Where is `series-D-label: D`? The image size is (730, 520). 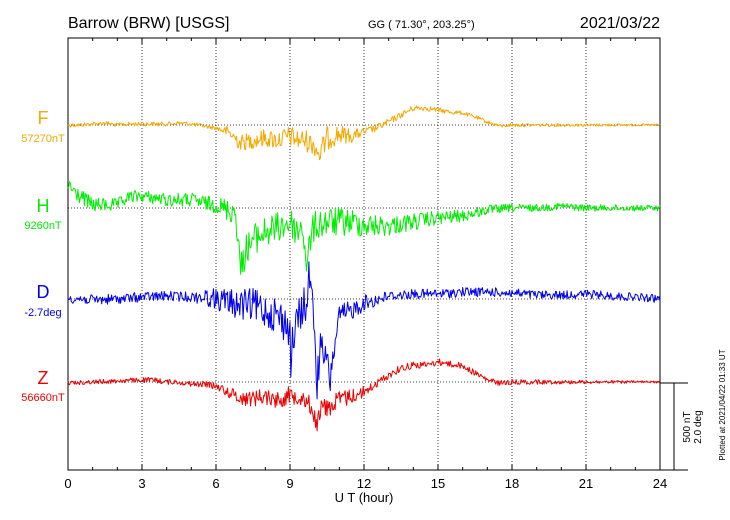
series-D-label: D is located at coordinates (43, 292).